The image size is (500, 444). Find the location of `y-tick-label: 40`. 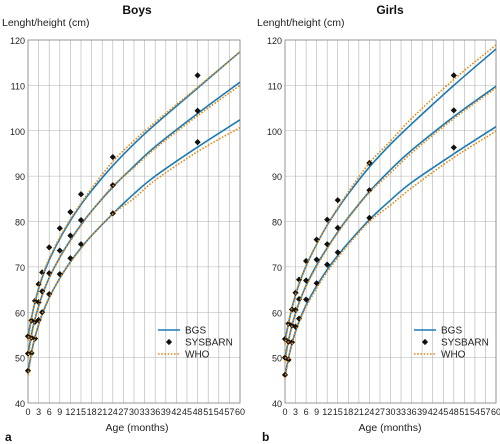

y-tick-label: 40 is located at coordinates (20, 404).